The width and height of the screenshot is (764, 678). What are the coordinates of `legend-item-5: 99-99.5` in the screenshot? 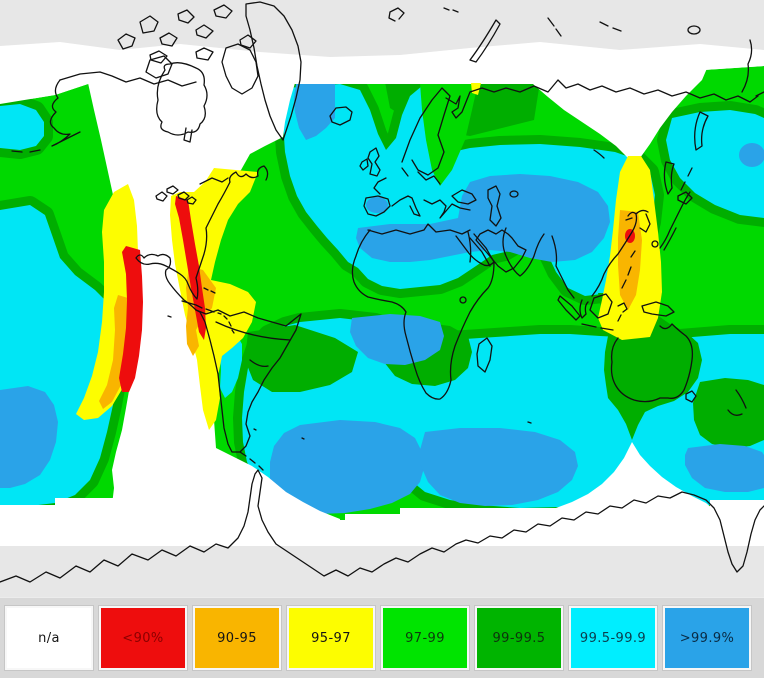 It's located at (519, 638).